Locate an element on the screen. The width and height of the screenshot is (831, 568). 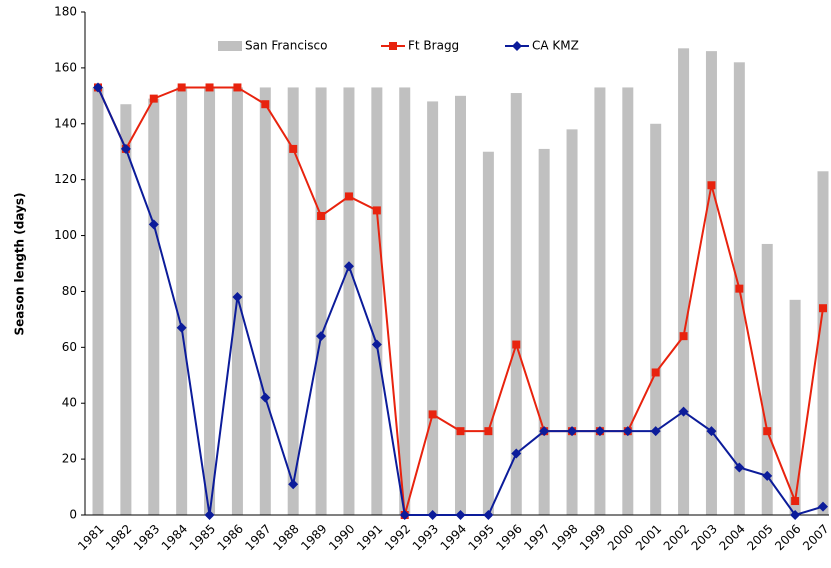
y-tick-label: 80 is located at coordinates (69, 291).